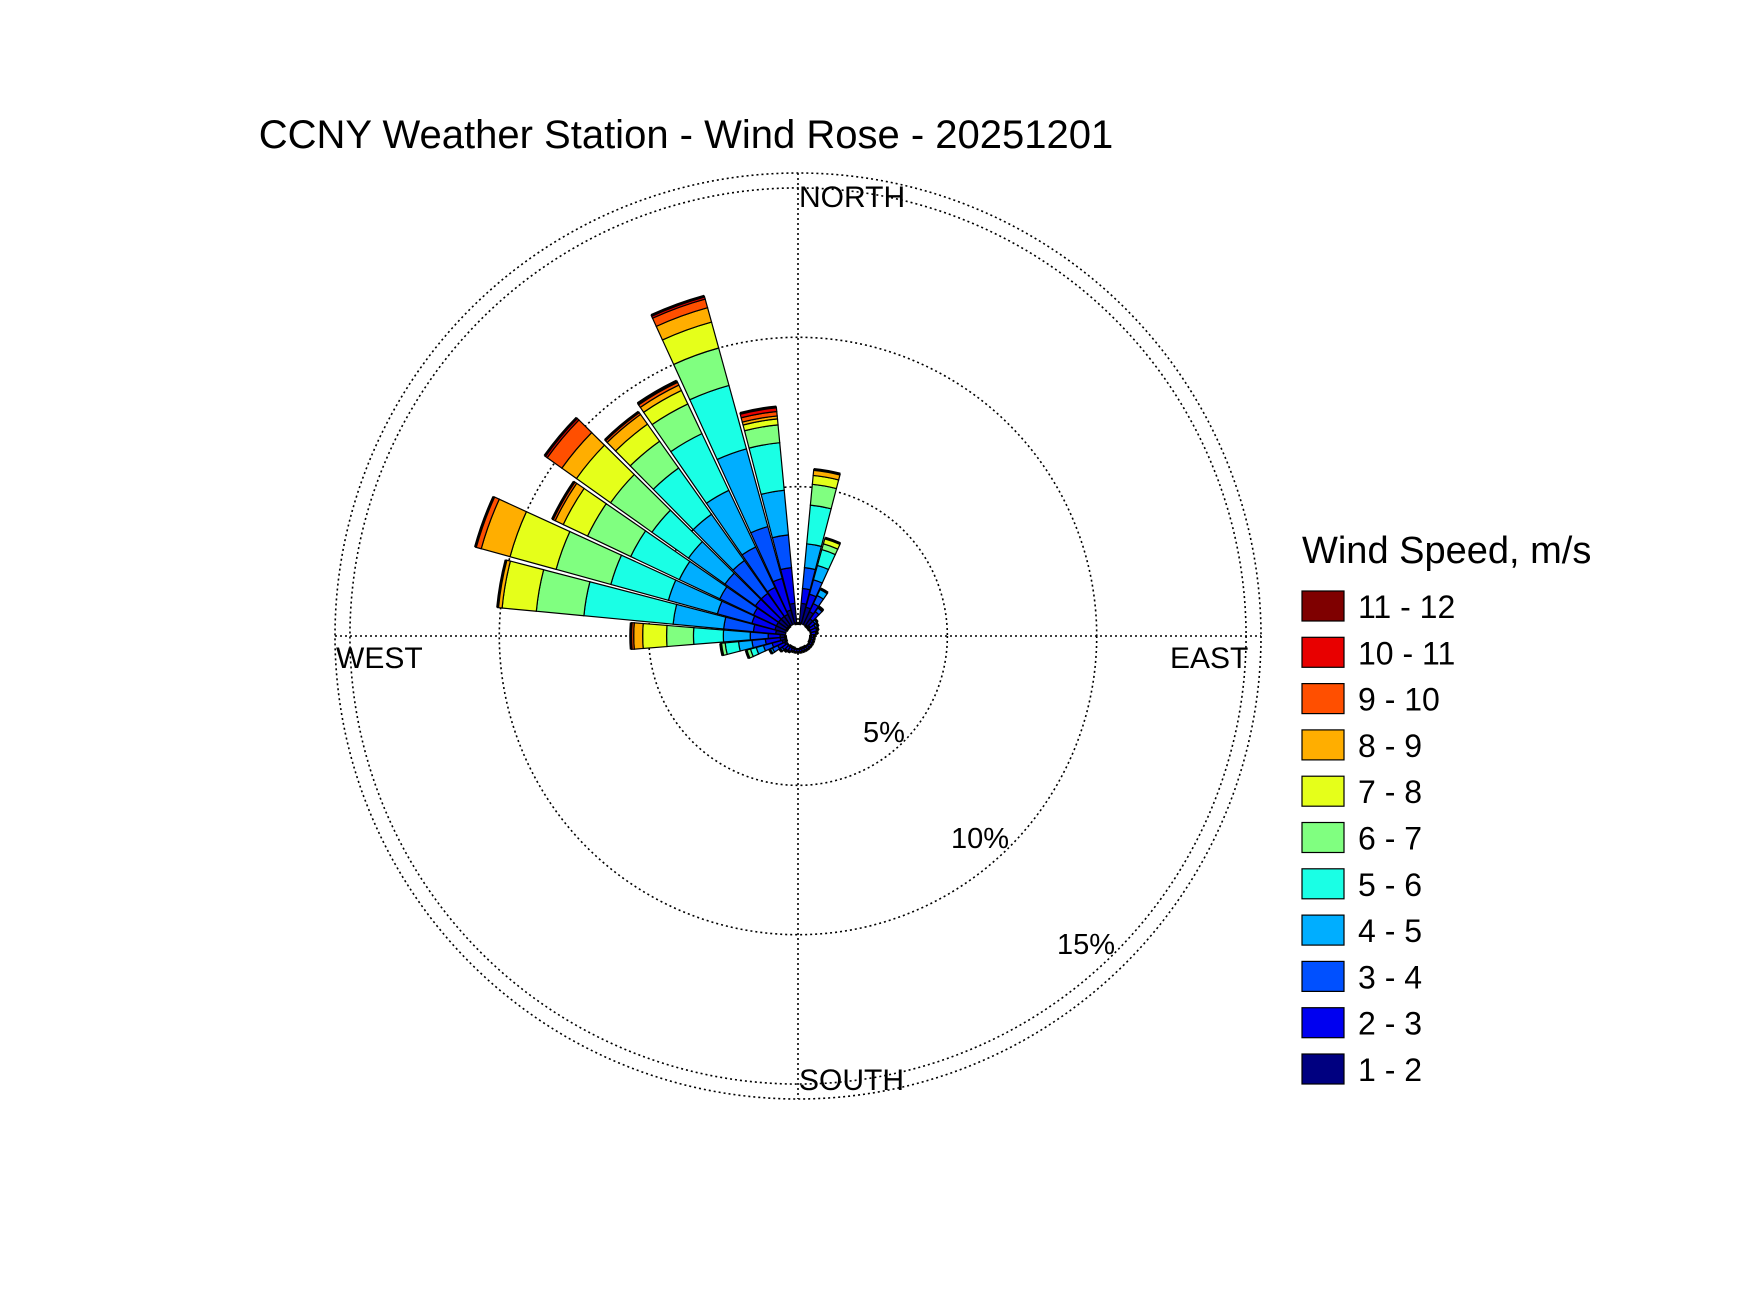 The image size is (1750, 1313). I want to click on sector-290-outline, so click(485, 522).